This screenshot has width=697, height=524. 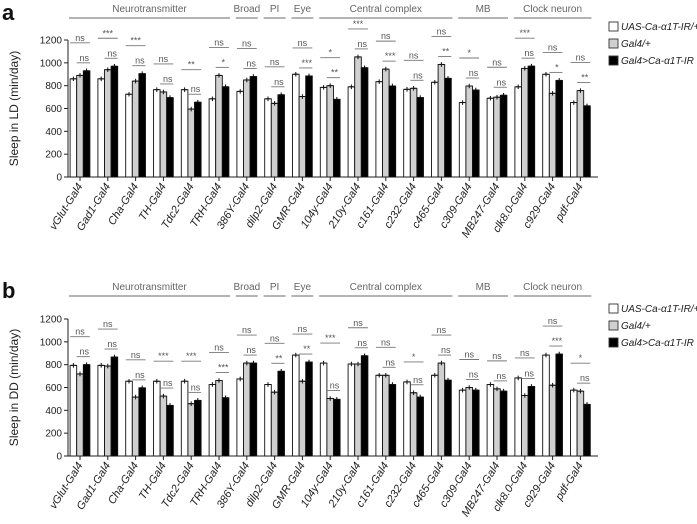 I want to click on y-tick-label: 800, so click(x=53, y=365).